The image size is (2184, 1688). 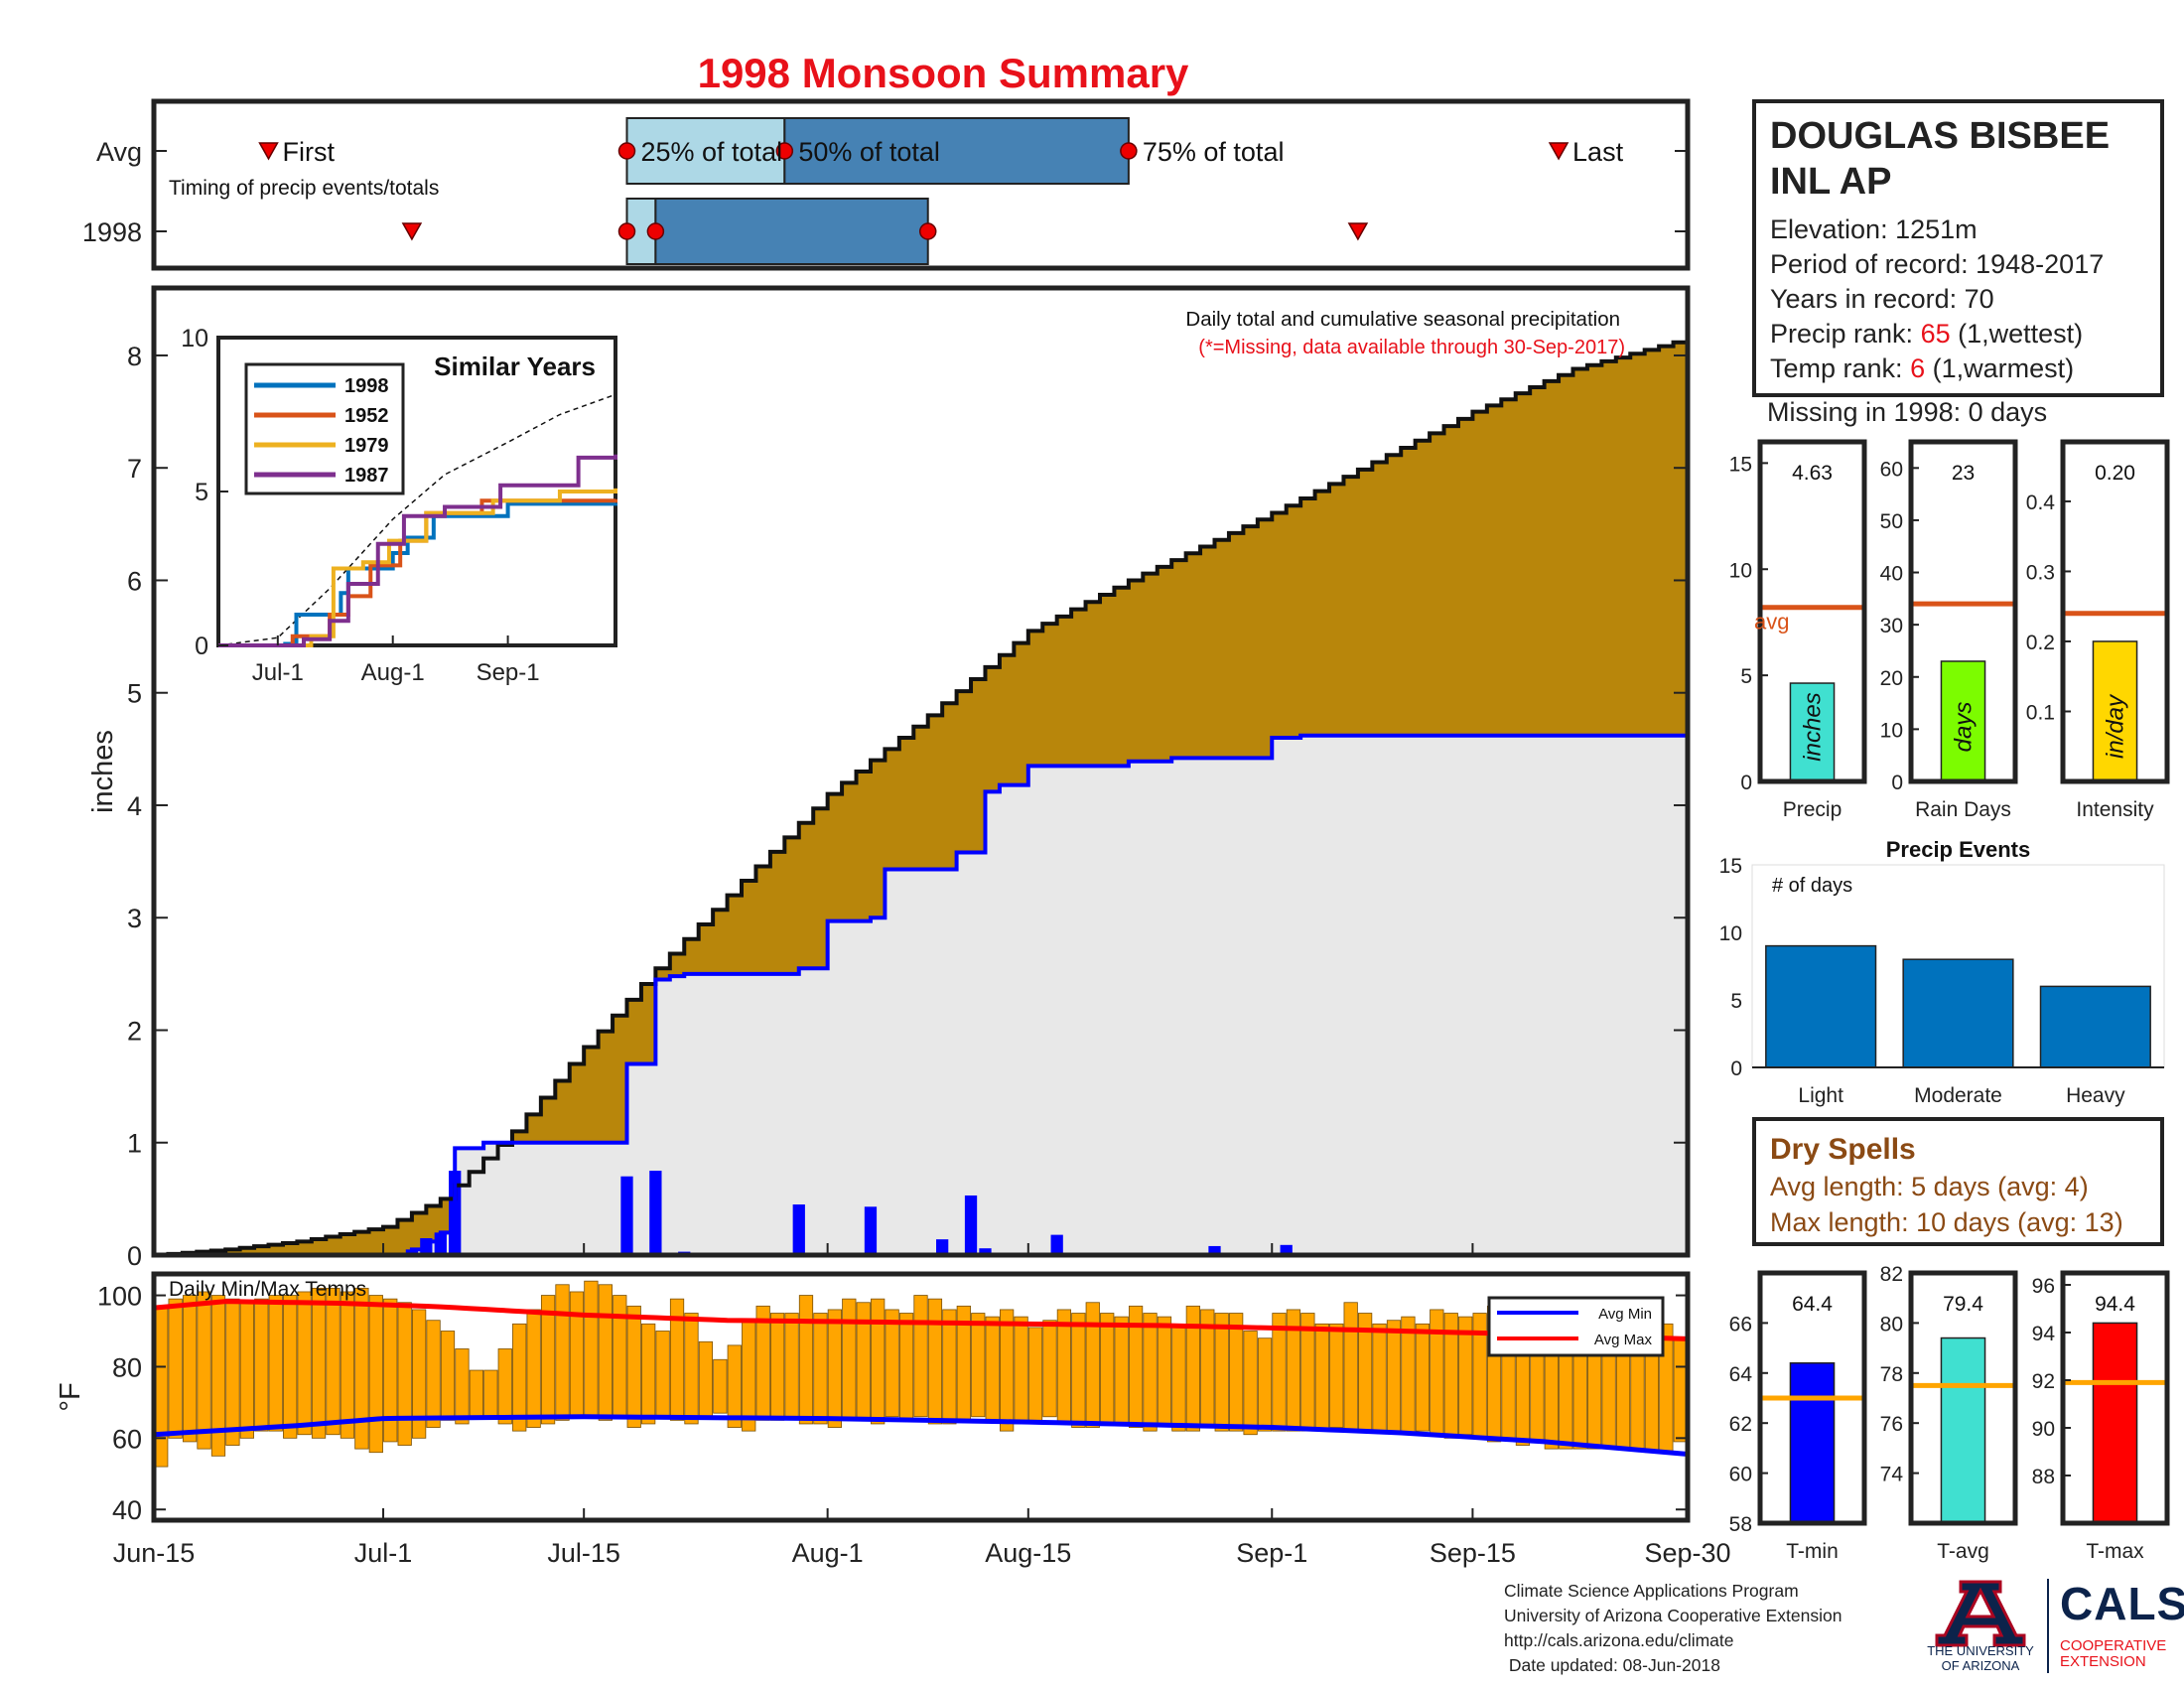 What do you see at coordinates (417, 567) in the screenshot?
I see `similar-year-line-1979` at bounding box center [417, 567].